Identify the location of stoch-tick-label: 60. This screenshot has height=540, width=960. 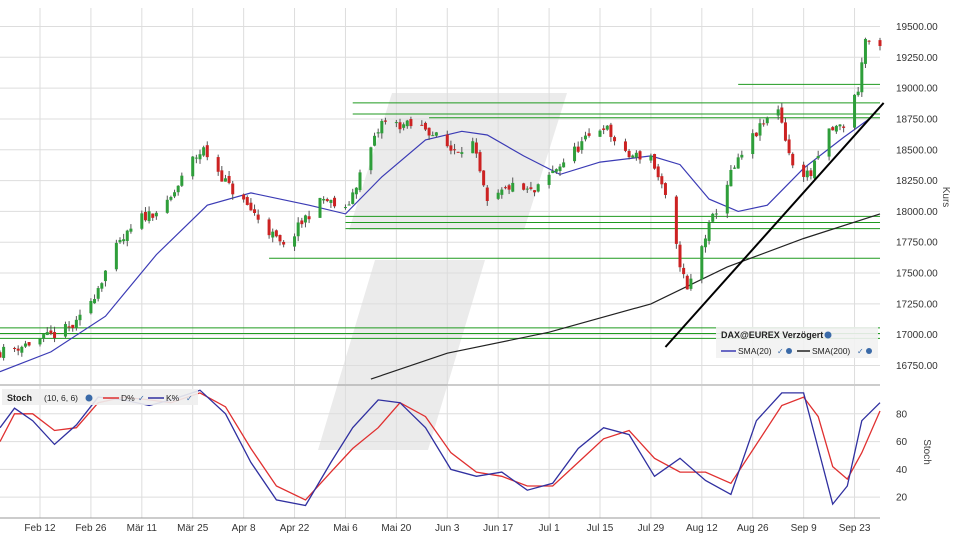
(902, 442).